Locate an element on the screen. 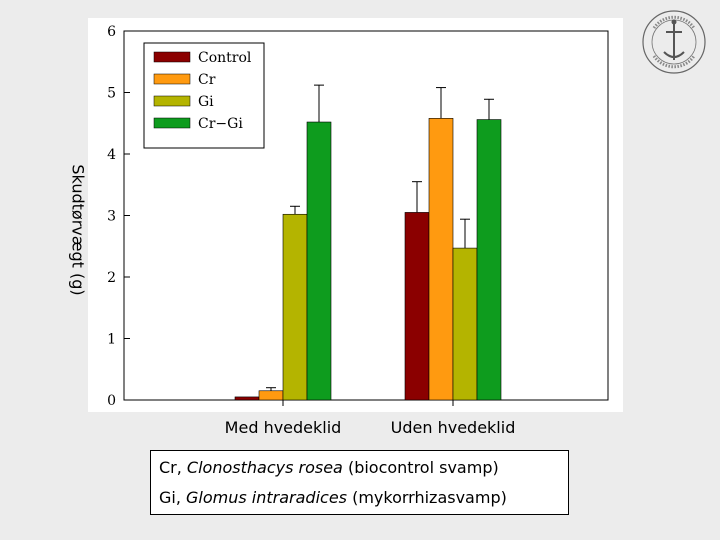  species-name: Glomus intraradices is located at coordinates (266, 497).